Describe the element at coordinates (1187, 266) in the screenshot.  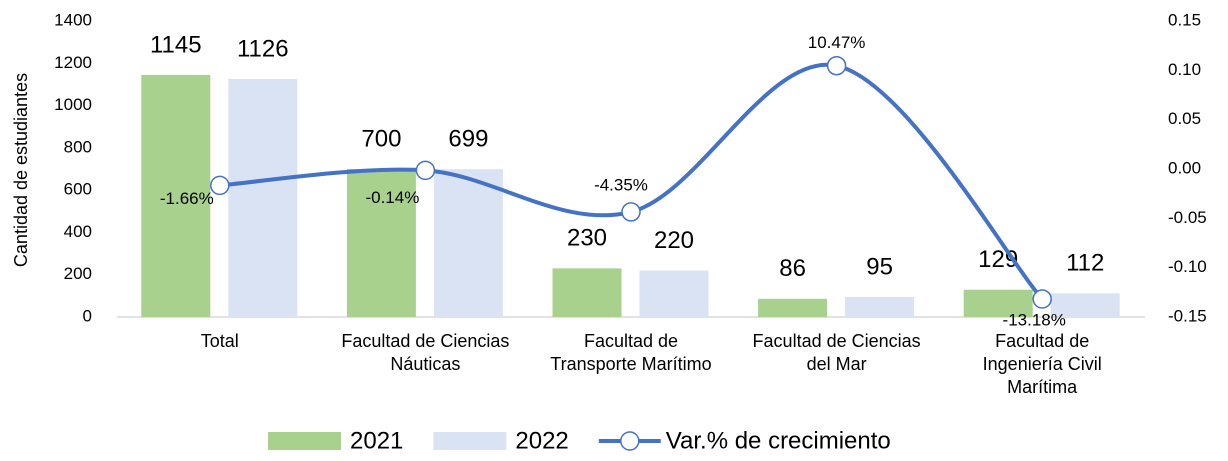
I see `y2-tick-label: -0.10` at that location.